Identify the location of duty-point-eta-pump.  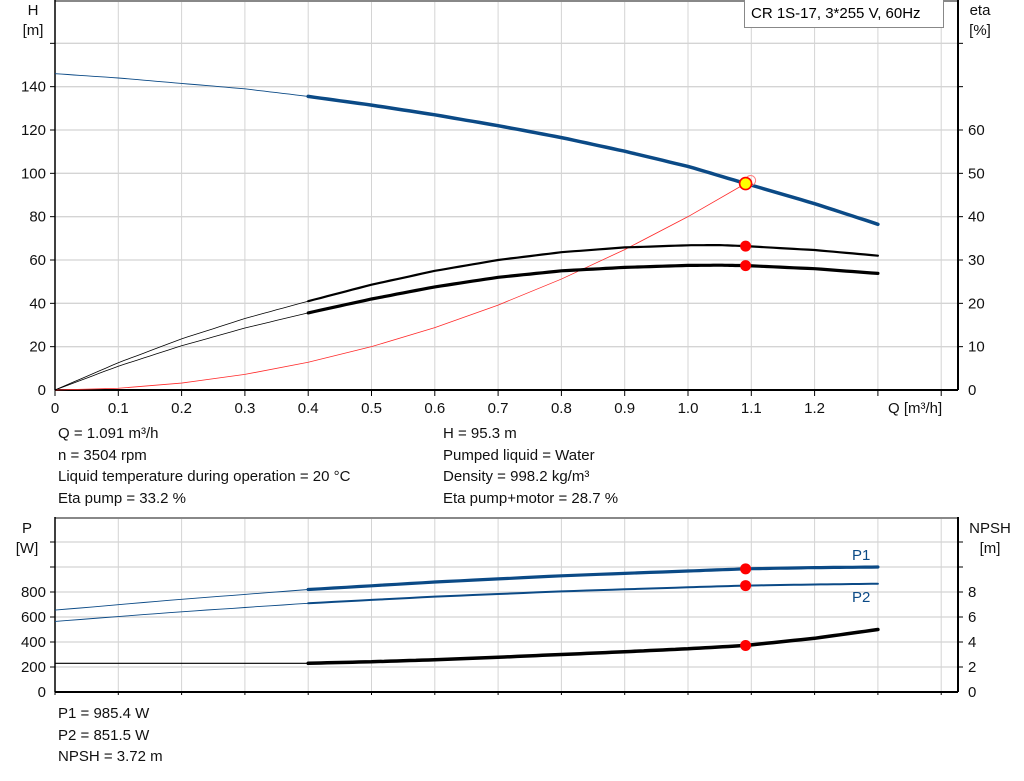
(746, 246).